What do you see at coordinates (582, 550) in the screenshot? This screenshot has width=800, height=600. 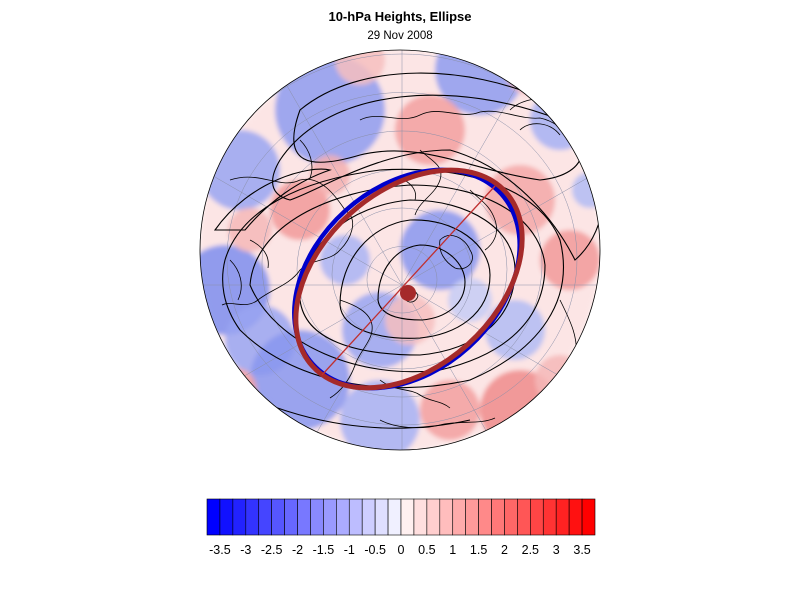 I see `colorbar-tick-label: 3.5` at bounding box center [582, 550].